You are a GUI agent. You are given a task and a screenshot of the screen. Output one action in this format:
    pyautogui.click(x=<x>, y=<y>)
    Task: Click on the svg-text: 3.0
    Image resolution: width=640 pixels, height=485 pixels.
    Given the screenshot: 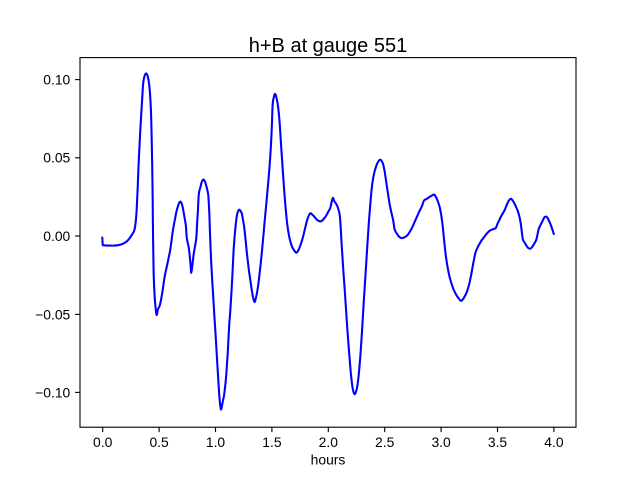 What is the action you would take?
    pyautogui.click(x=441, y=442)
    